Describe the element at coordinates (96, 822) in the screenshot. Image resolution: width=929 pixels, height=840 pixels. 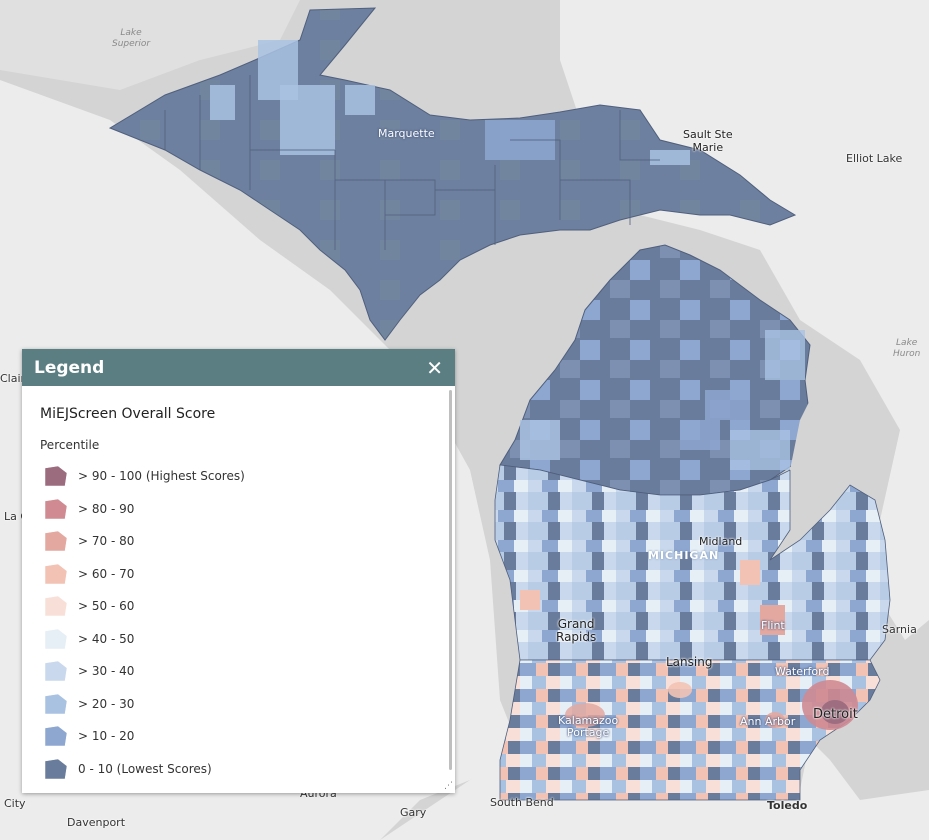
I see `label-davenport: Davenport` at that location.